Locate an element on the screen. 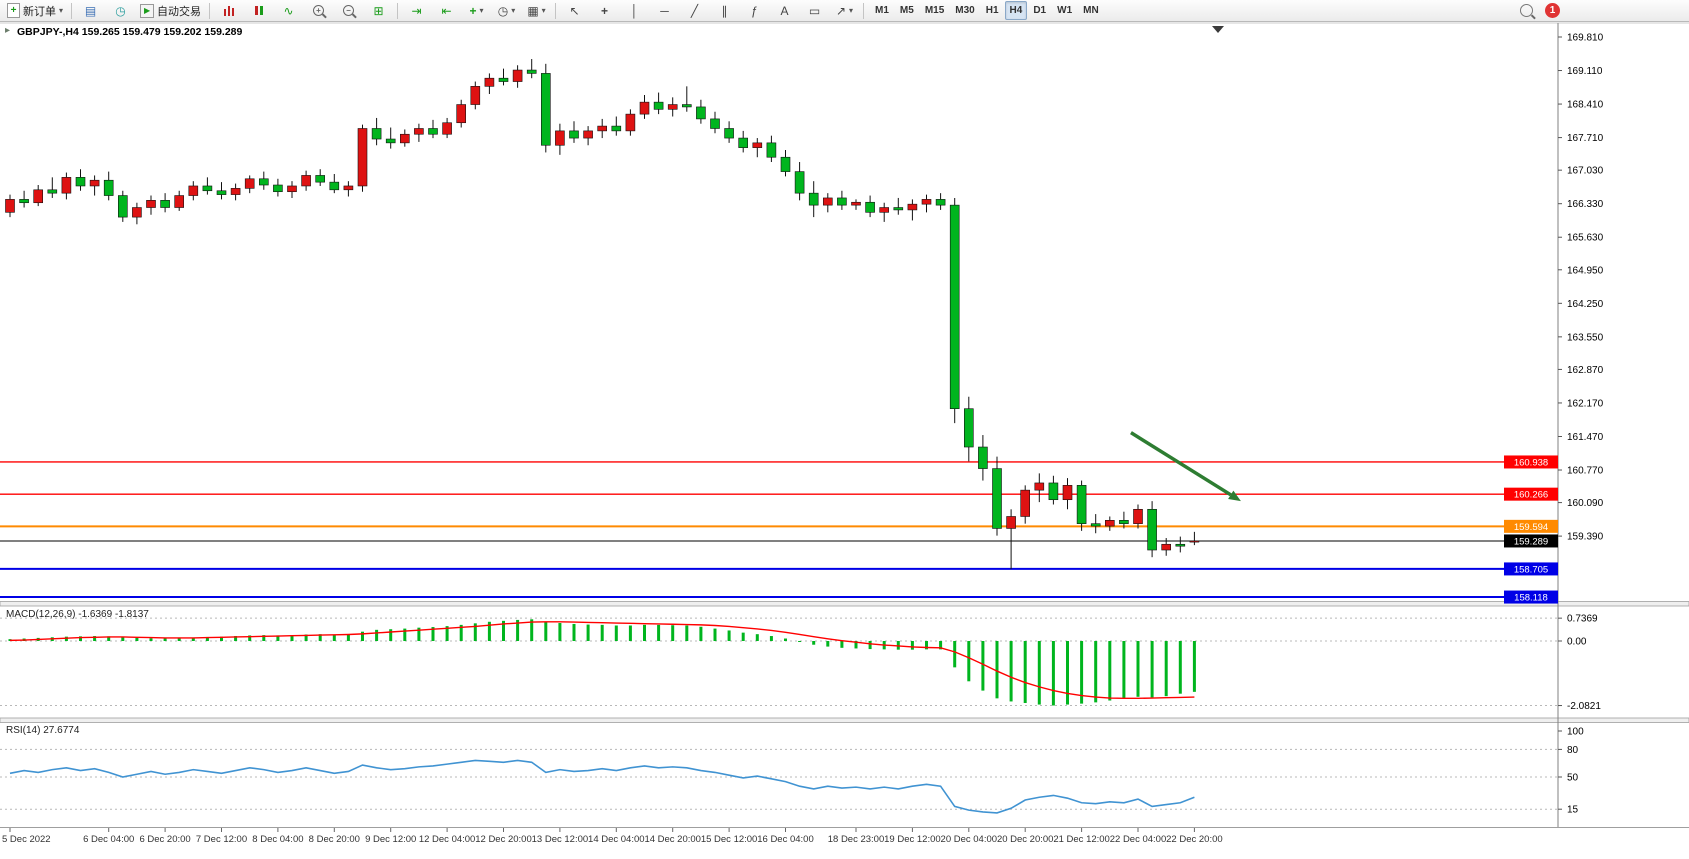 The height and width of the screenshot is (859, 1689). text-tool-button: A is located at coordinates (784, 10).